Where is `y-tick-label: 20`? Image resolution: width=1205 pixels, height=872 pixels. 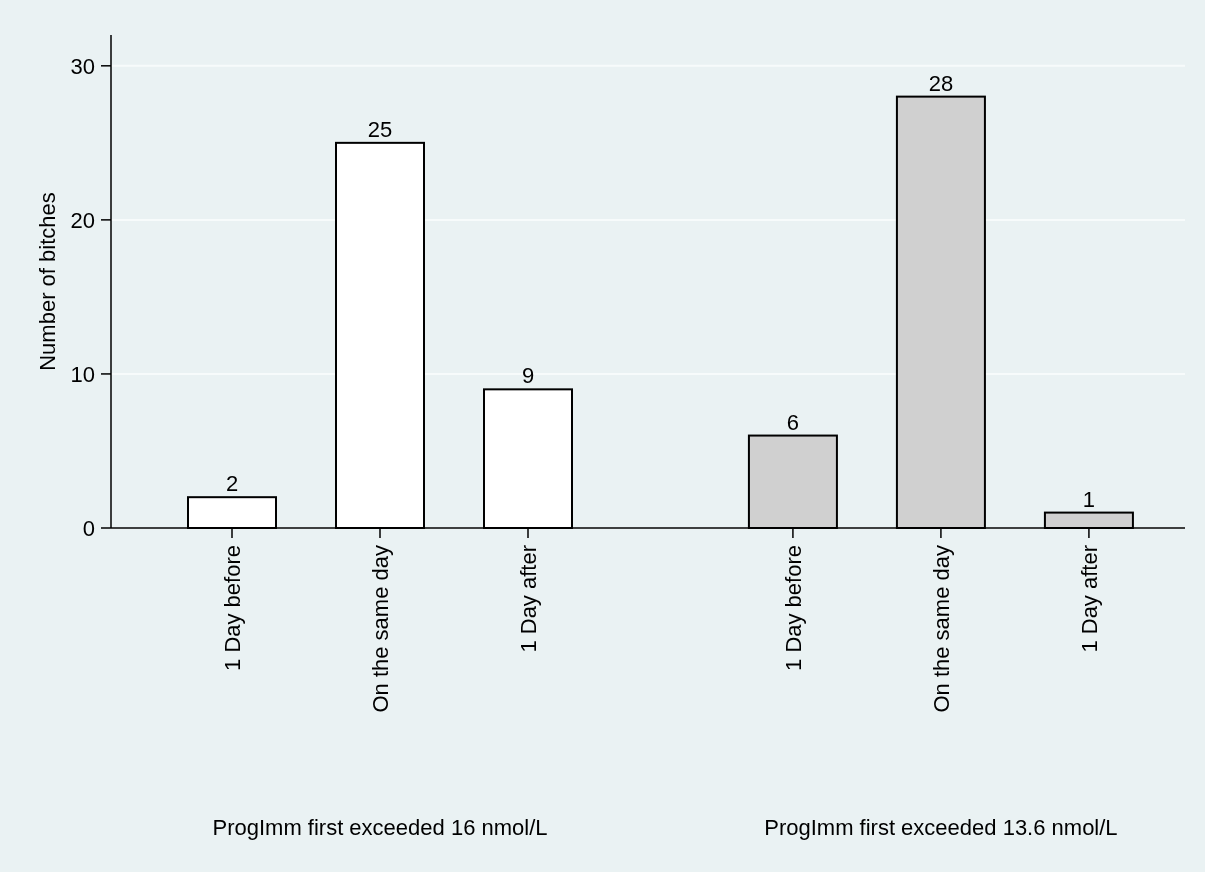 y-tick-label: 20 is located at coordinates (82, 220).